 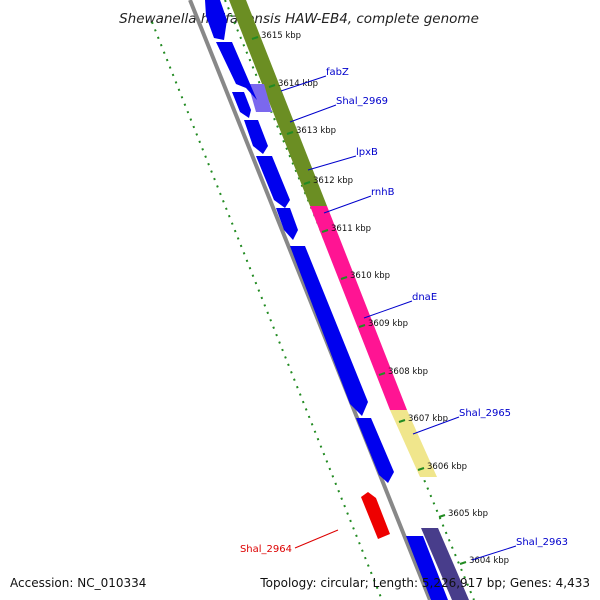 I want to click on kbp-tick-label: 3604 kbp, so click(x=489, y=561).